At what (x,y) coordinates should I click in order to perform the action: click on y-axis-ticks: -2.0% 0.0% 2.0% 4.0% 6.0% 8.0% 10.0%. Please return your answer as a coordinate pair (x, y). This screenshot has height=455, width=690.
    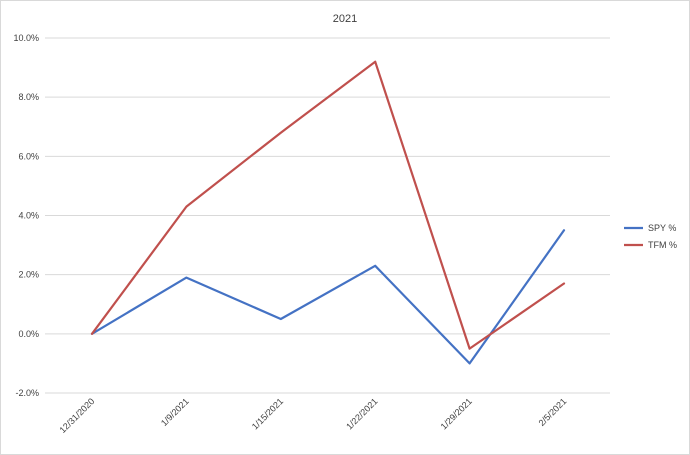
    Looking at the image, I should click on (26, 215).